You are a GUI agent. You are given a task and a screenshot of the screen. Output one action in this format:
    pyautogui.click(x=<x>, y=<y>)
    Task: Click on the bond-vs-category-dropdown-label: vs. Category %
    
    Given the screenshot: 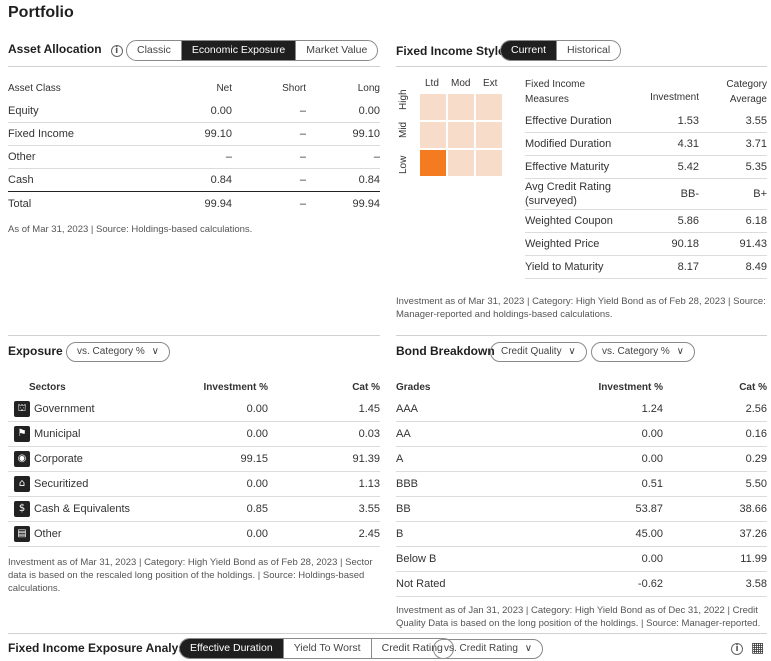 What is the action you would take?
    pyautogui.click(x=636, y=351)
    